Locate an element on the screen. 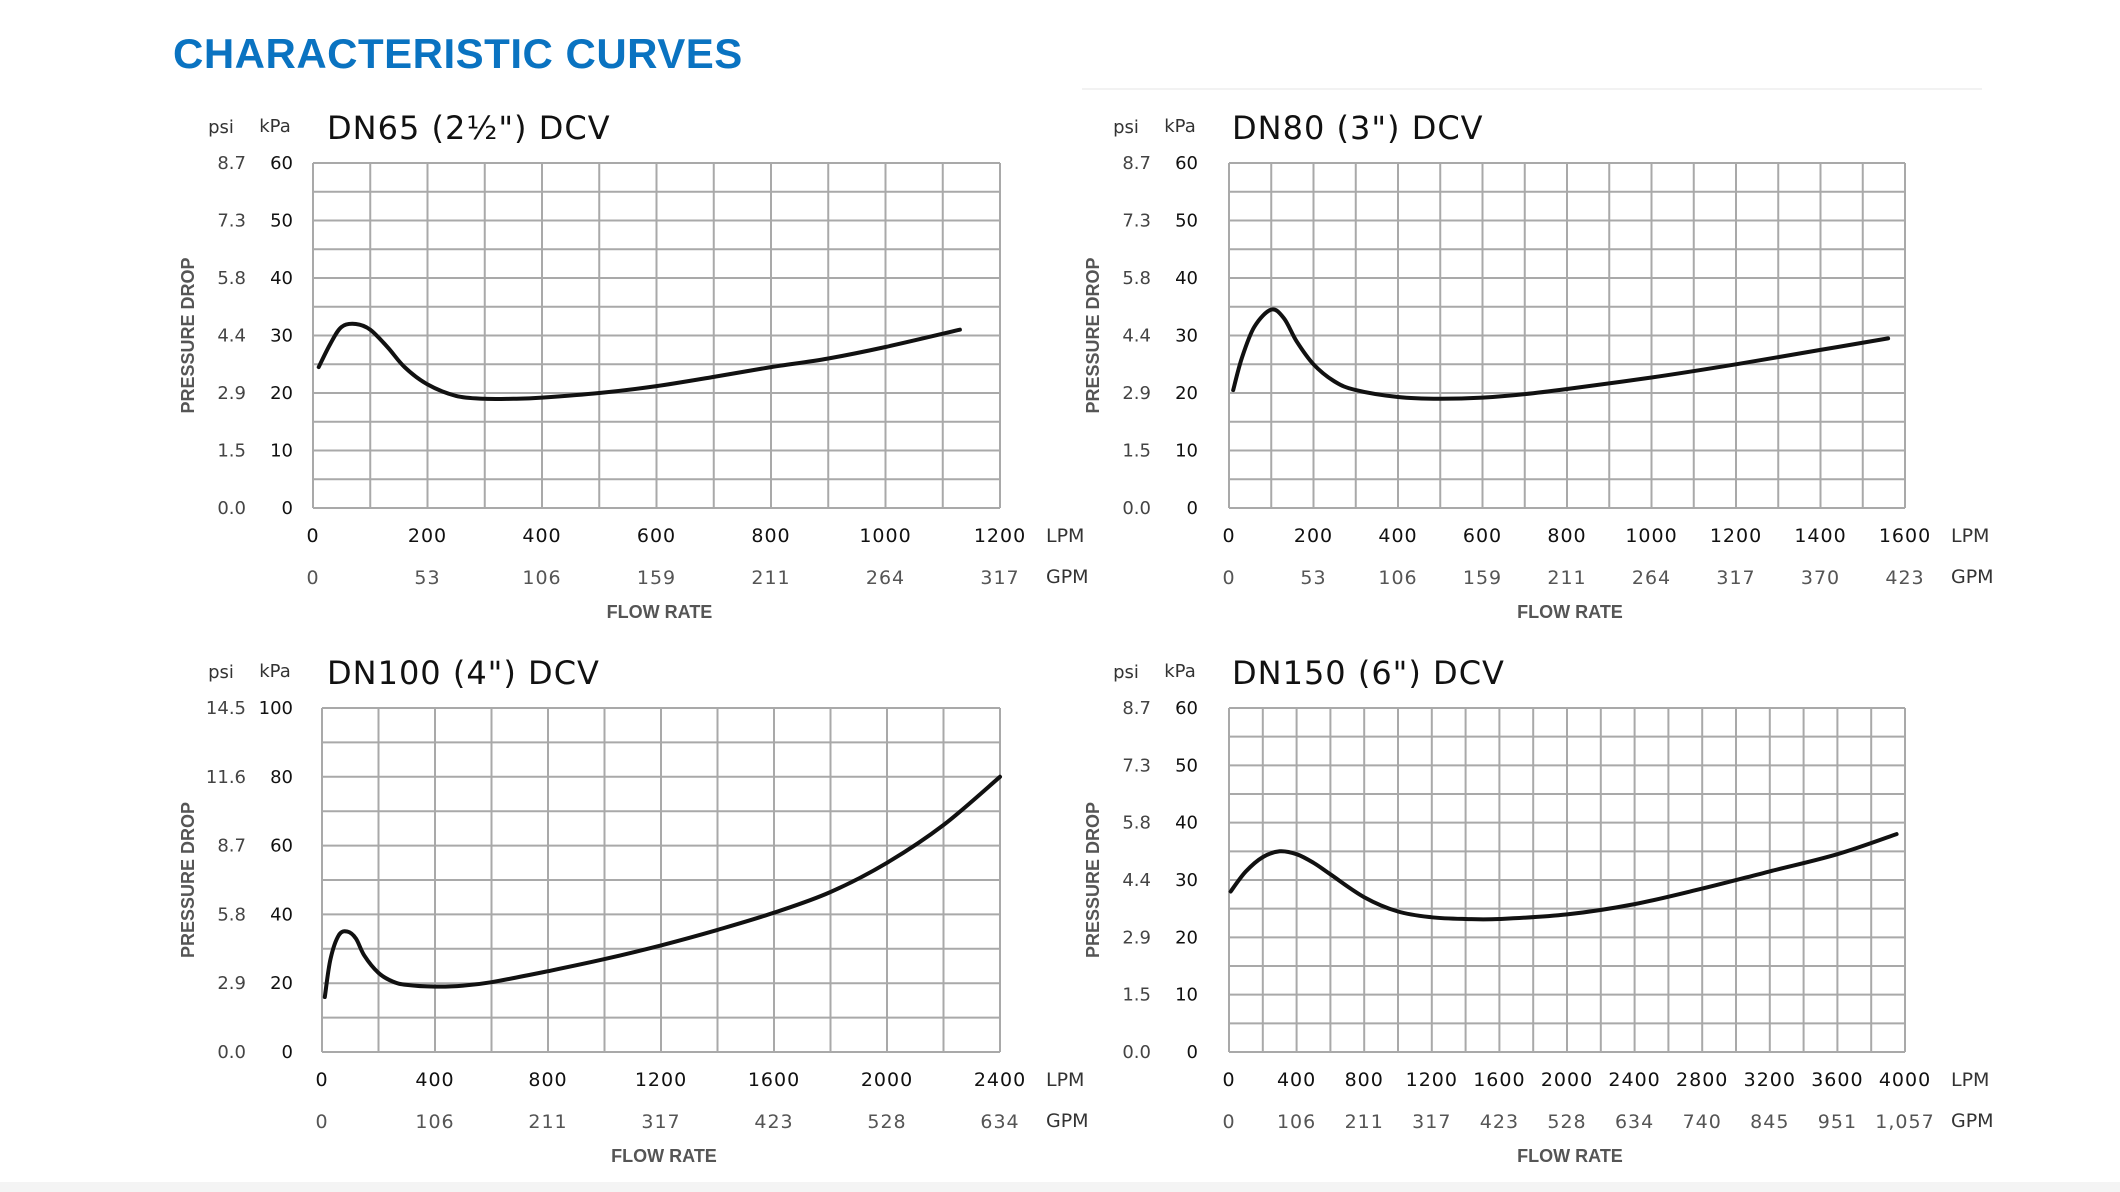 This screenshot has height=1192, width=2120. x-tick-label: 4000 is located at coordinates (1905, 1080).